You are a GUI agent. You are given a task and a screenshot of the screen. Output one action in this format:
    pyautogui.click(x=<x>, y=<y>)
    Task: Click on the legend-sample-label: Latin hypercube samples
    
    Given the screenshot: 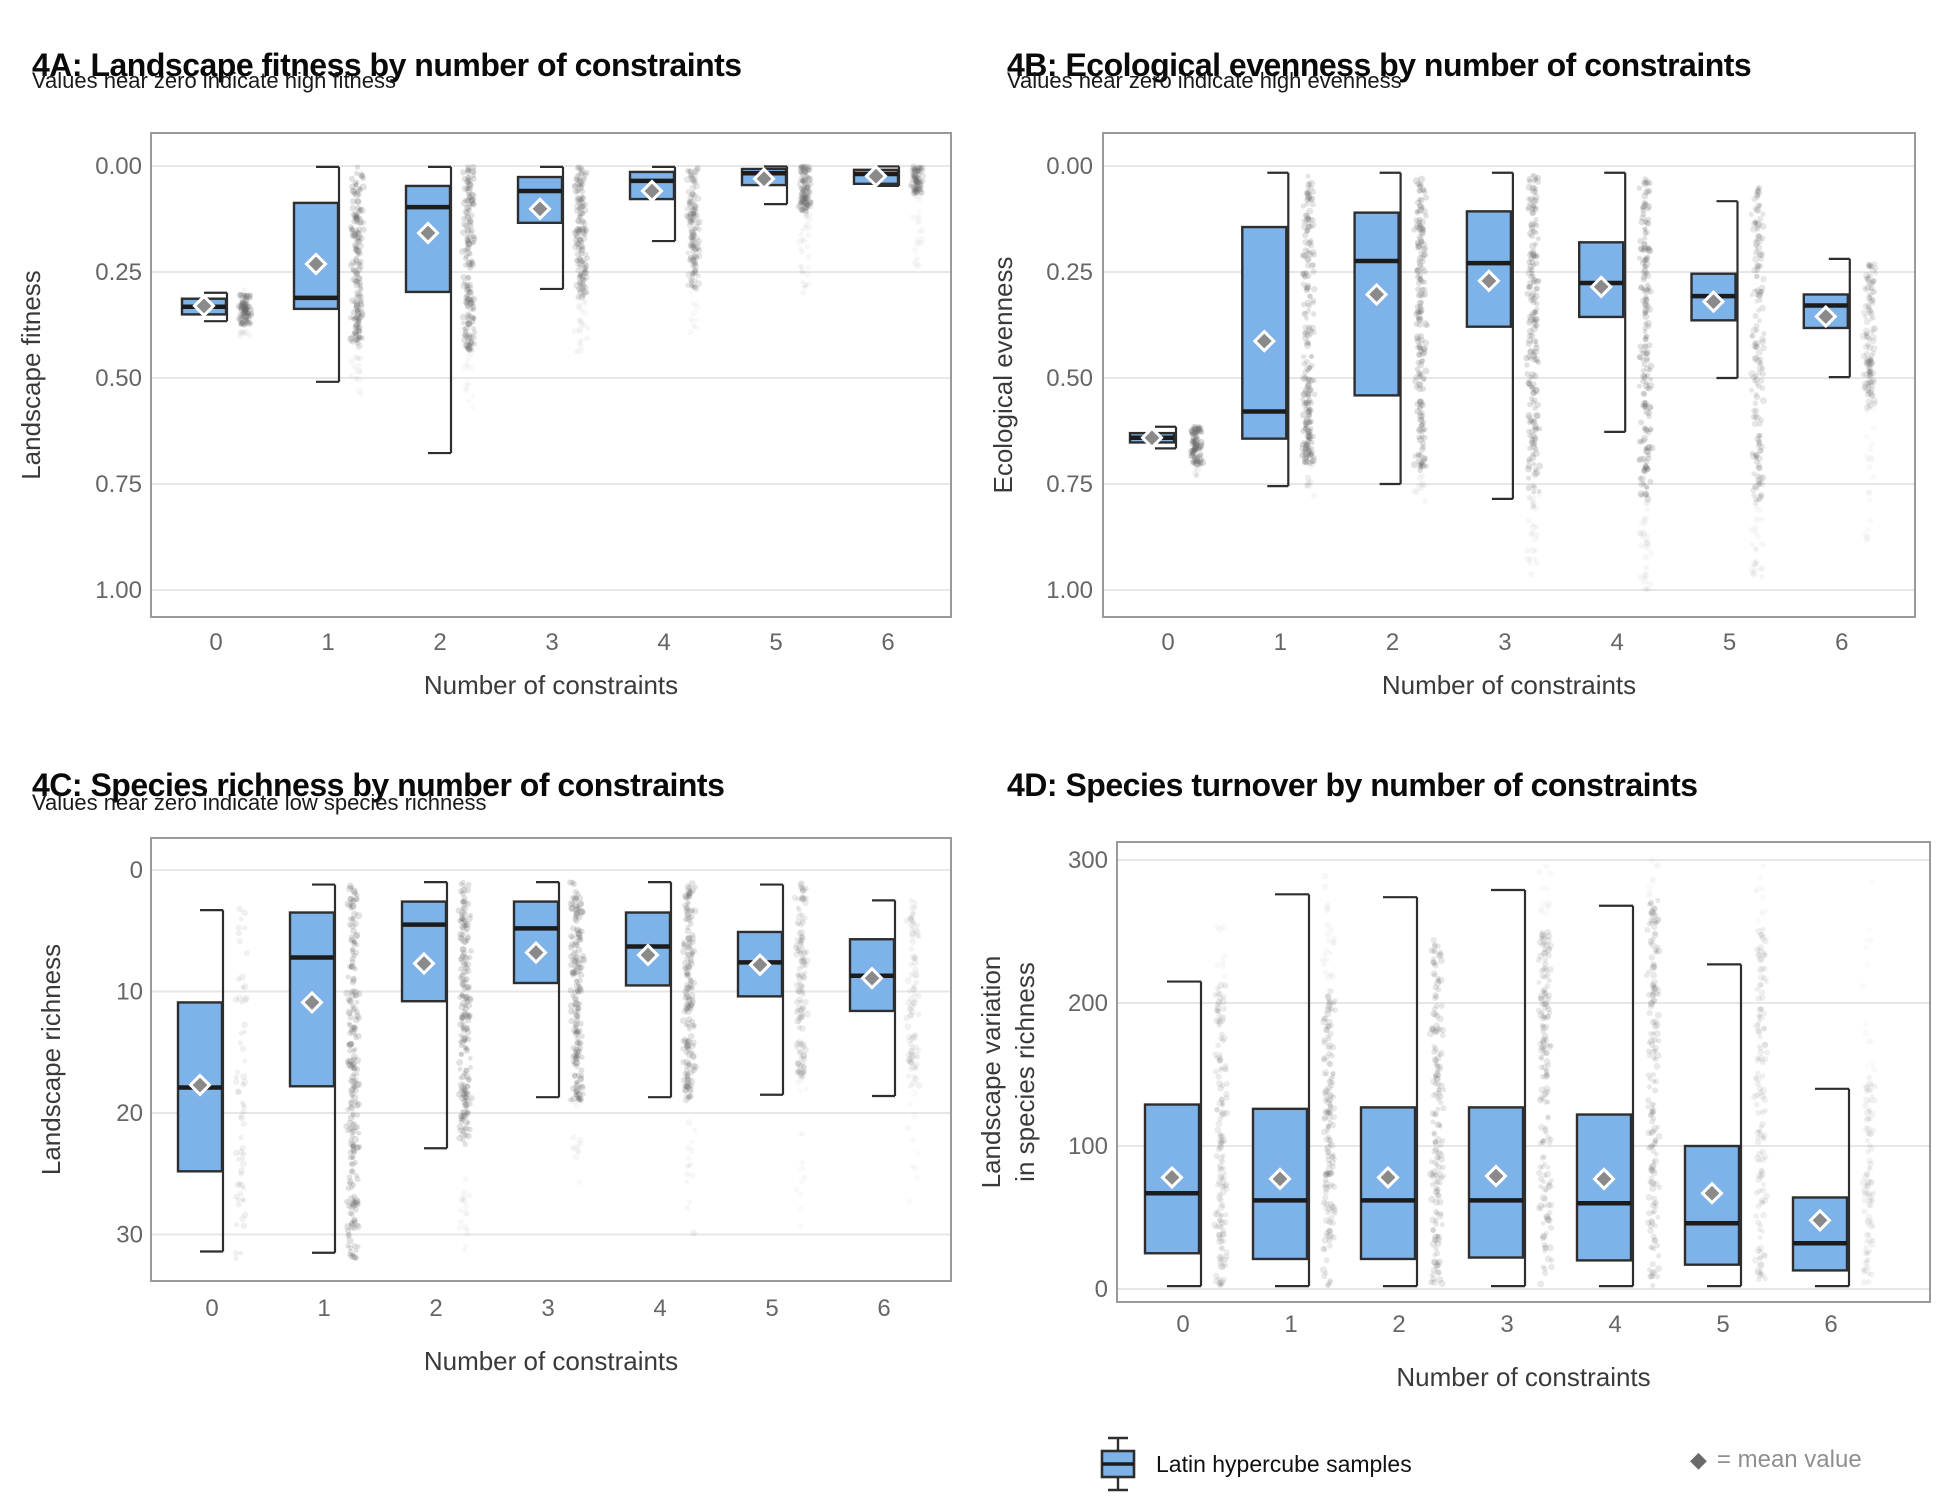 What is the action you would take?
    pyautogui.click(x=1284, y=1463)
    